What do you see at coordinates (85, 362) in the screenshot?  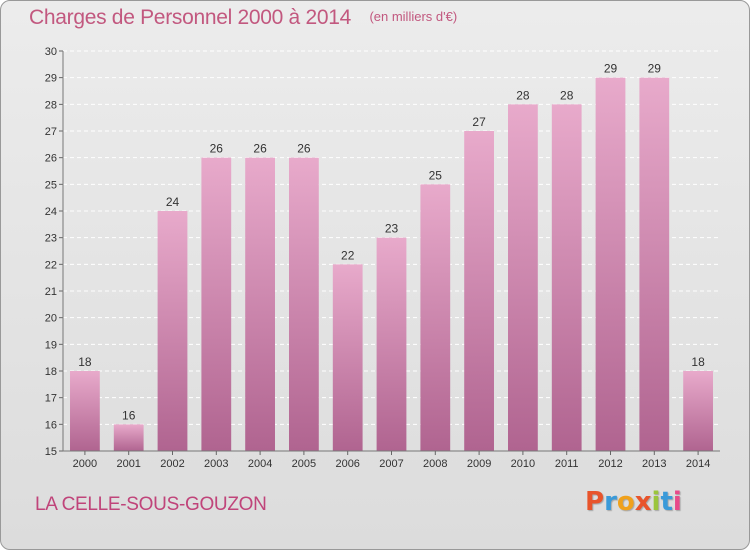 I see `data-label-2000: 18` at bounding box center [85, 362].